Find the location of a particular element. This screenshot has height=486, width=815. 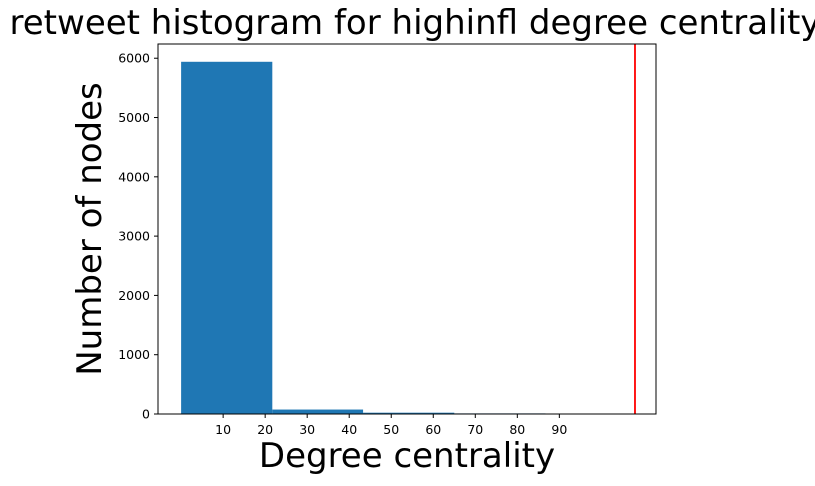

x-tick-label: 10 is located at coordinates (223, 429).